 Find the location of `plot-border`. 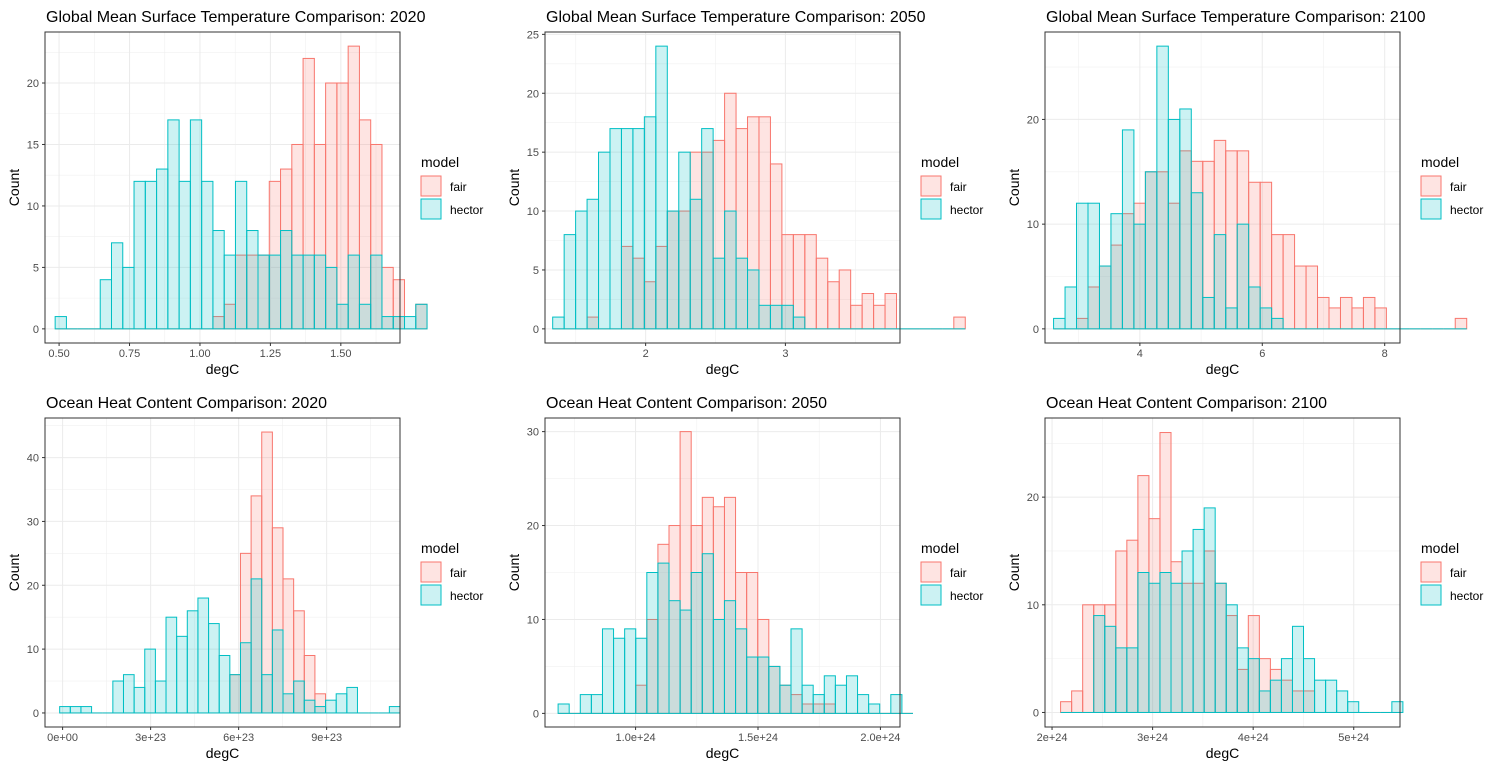

plot-border is located at coordinates (222, 572).